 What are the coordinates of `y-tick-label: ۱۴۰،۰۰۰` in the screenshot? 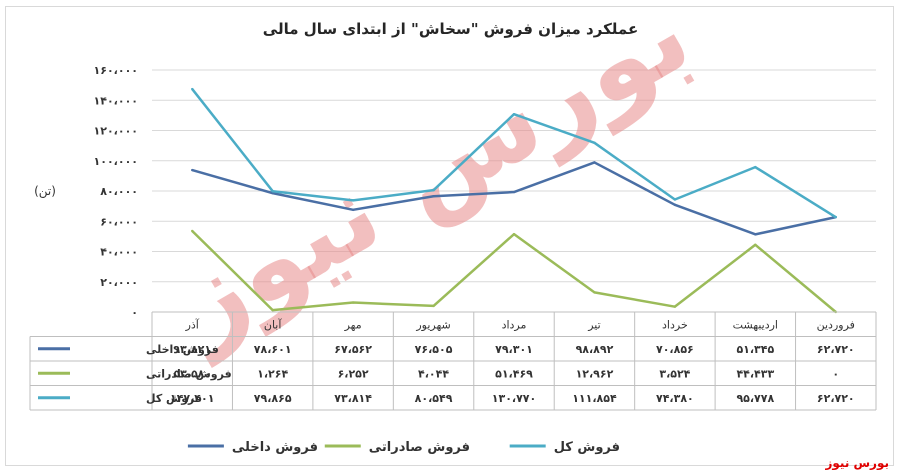 It's located at (116, 100).